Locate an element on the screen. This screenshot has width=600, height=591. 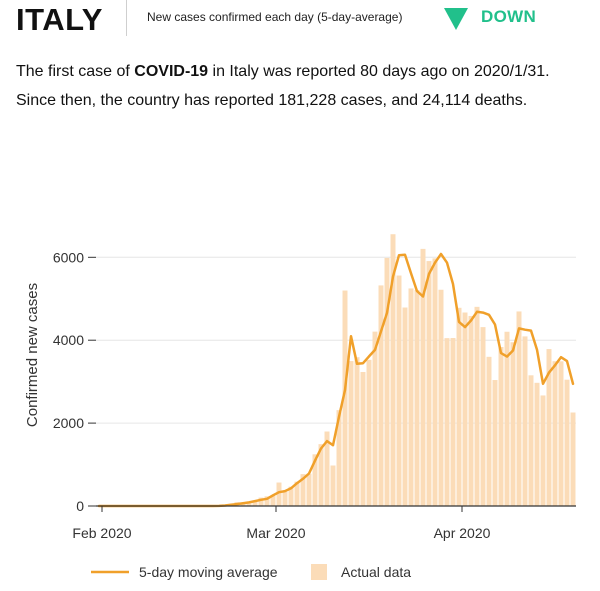
legend-line-label: 5-day moving average is located at coordinates (208, 572).